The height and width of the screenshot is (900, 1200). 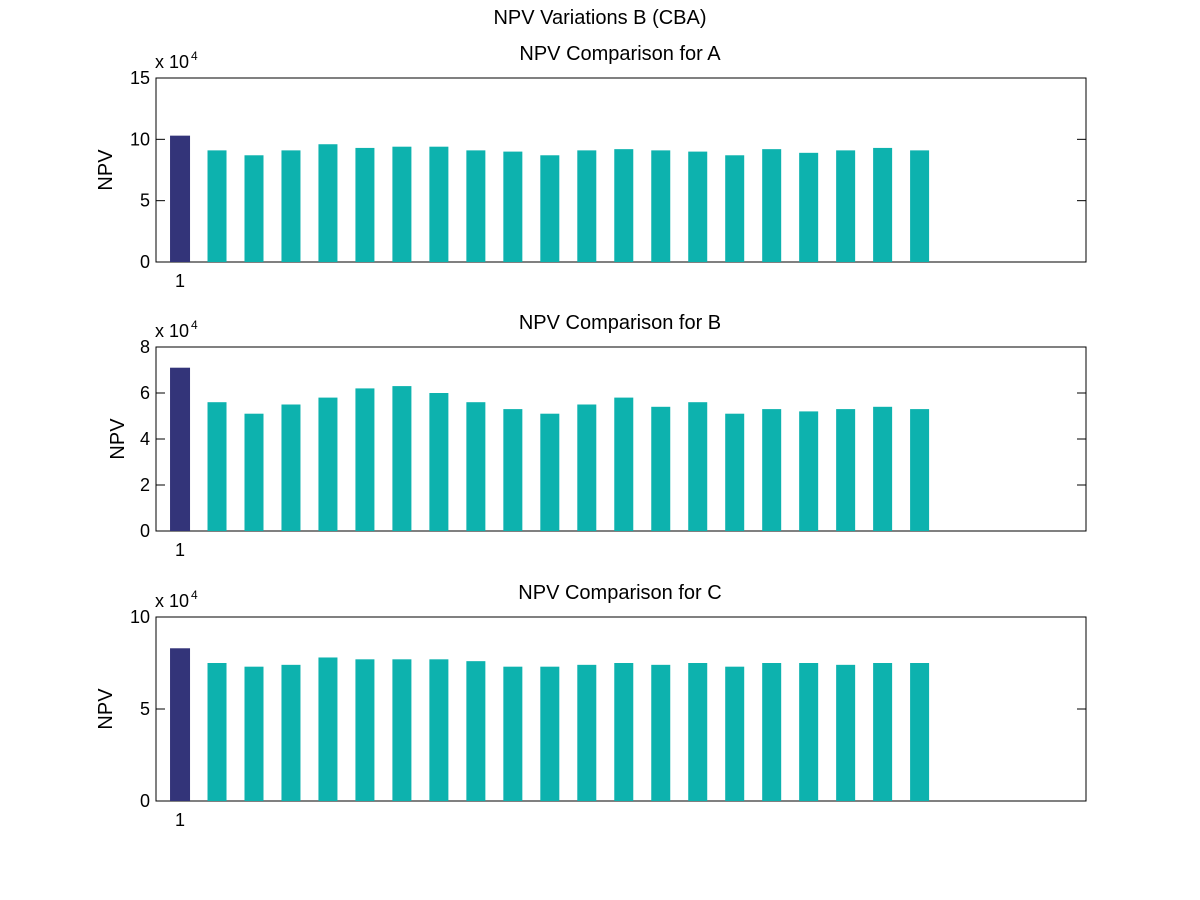 I want to click on y-tick-label: 6, so click(x=145, y=393).